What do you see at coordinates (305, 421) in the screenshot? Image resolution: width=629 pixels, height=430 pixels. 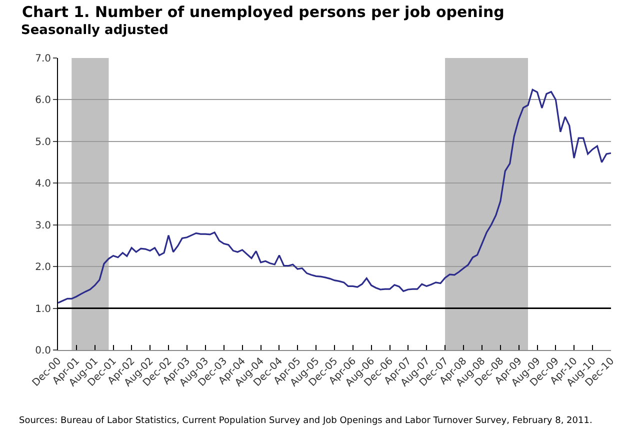 I see `source-note: Sources: Bureau of Labor Statistics, Current Population Survey and Job Openings and Labor Turnover Survey, February 8, 2011.` at bounding box center [305, 421].